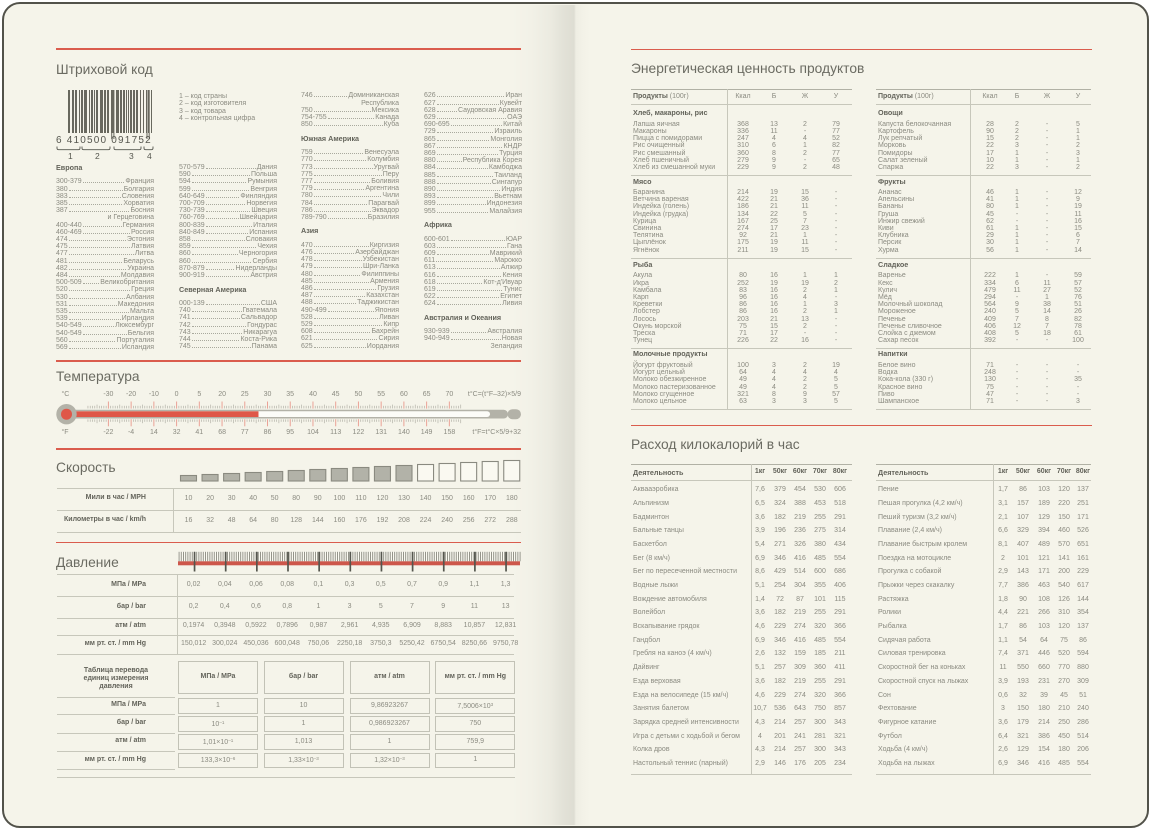 This screenshot has height=830, width=1151. What do you see at coordinates (131, 155) in the screenshot?
I see `svg-text: 3` at bounding box center [131, 155].